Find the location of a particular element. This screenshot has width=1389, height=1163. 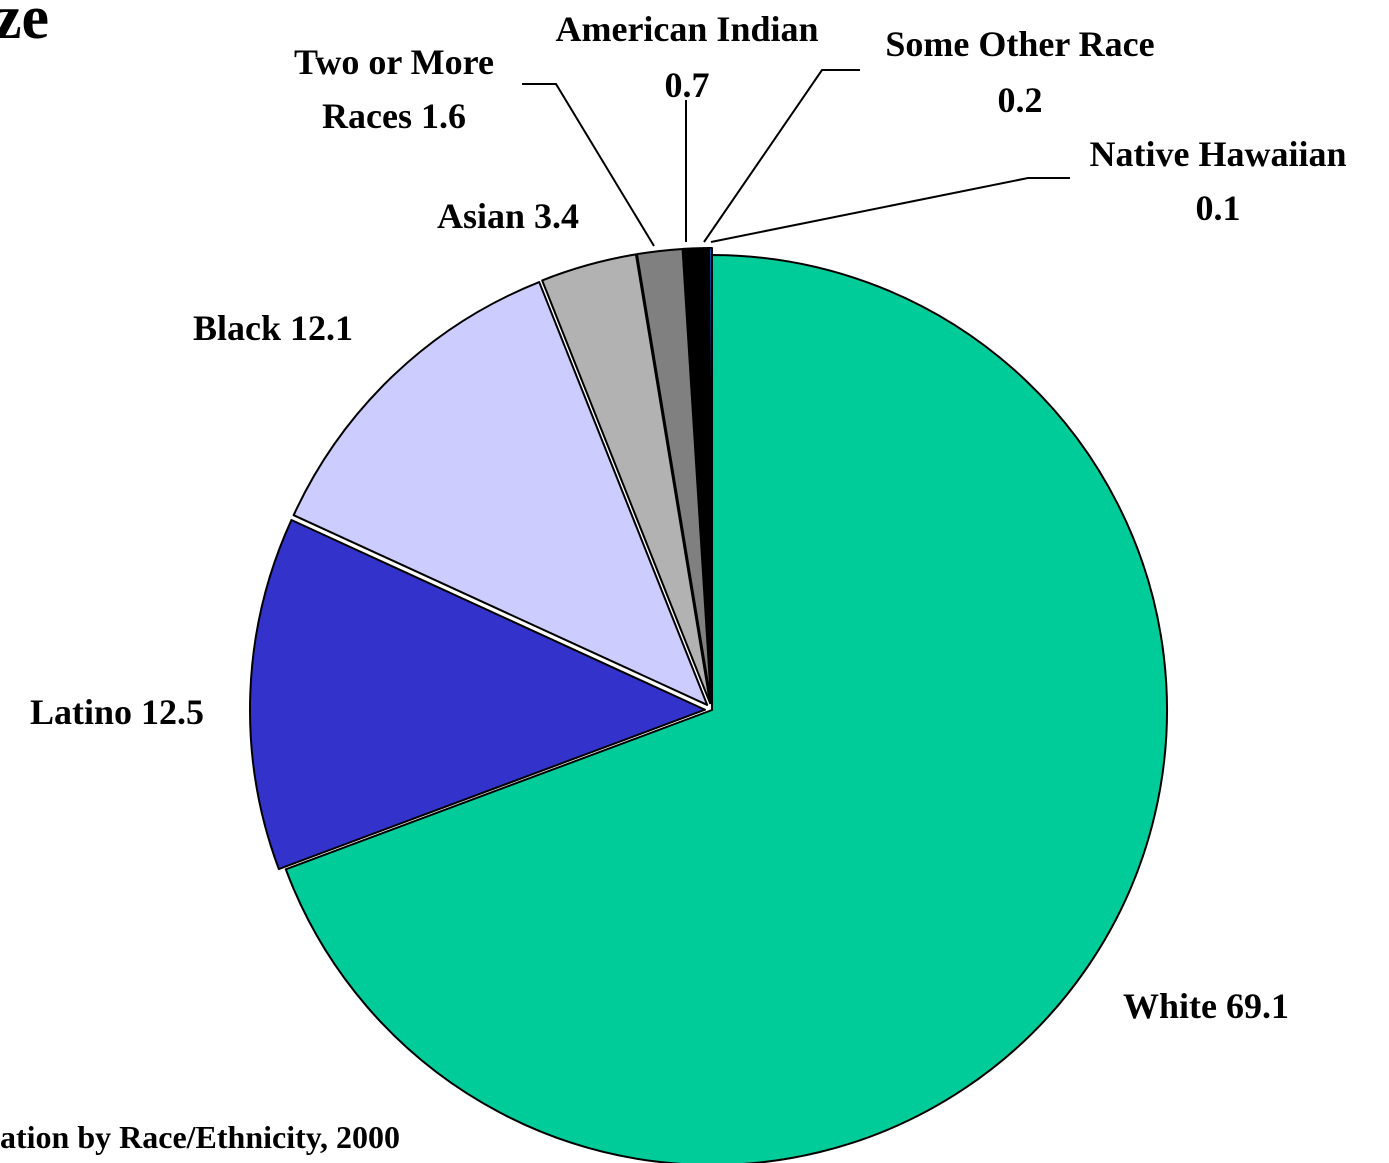

slice-label-native-hawaiian: Native Hawaiian 0.1 is located at coordinates (1218, 181).